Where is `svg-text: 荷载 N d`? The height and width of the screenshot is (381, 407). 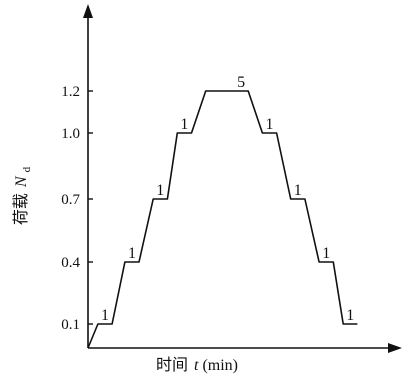
svg-text: 荷载 N d is located at coordinates (22, 195).